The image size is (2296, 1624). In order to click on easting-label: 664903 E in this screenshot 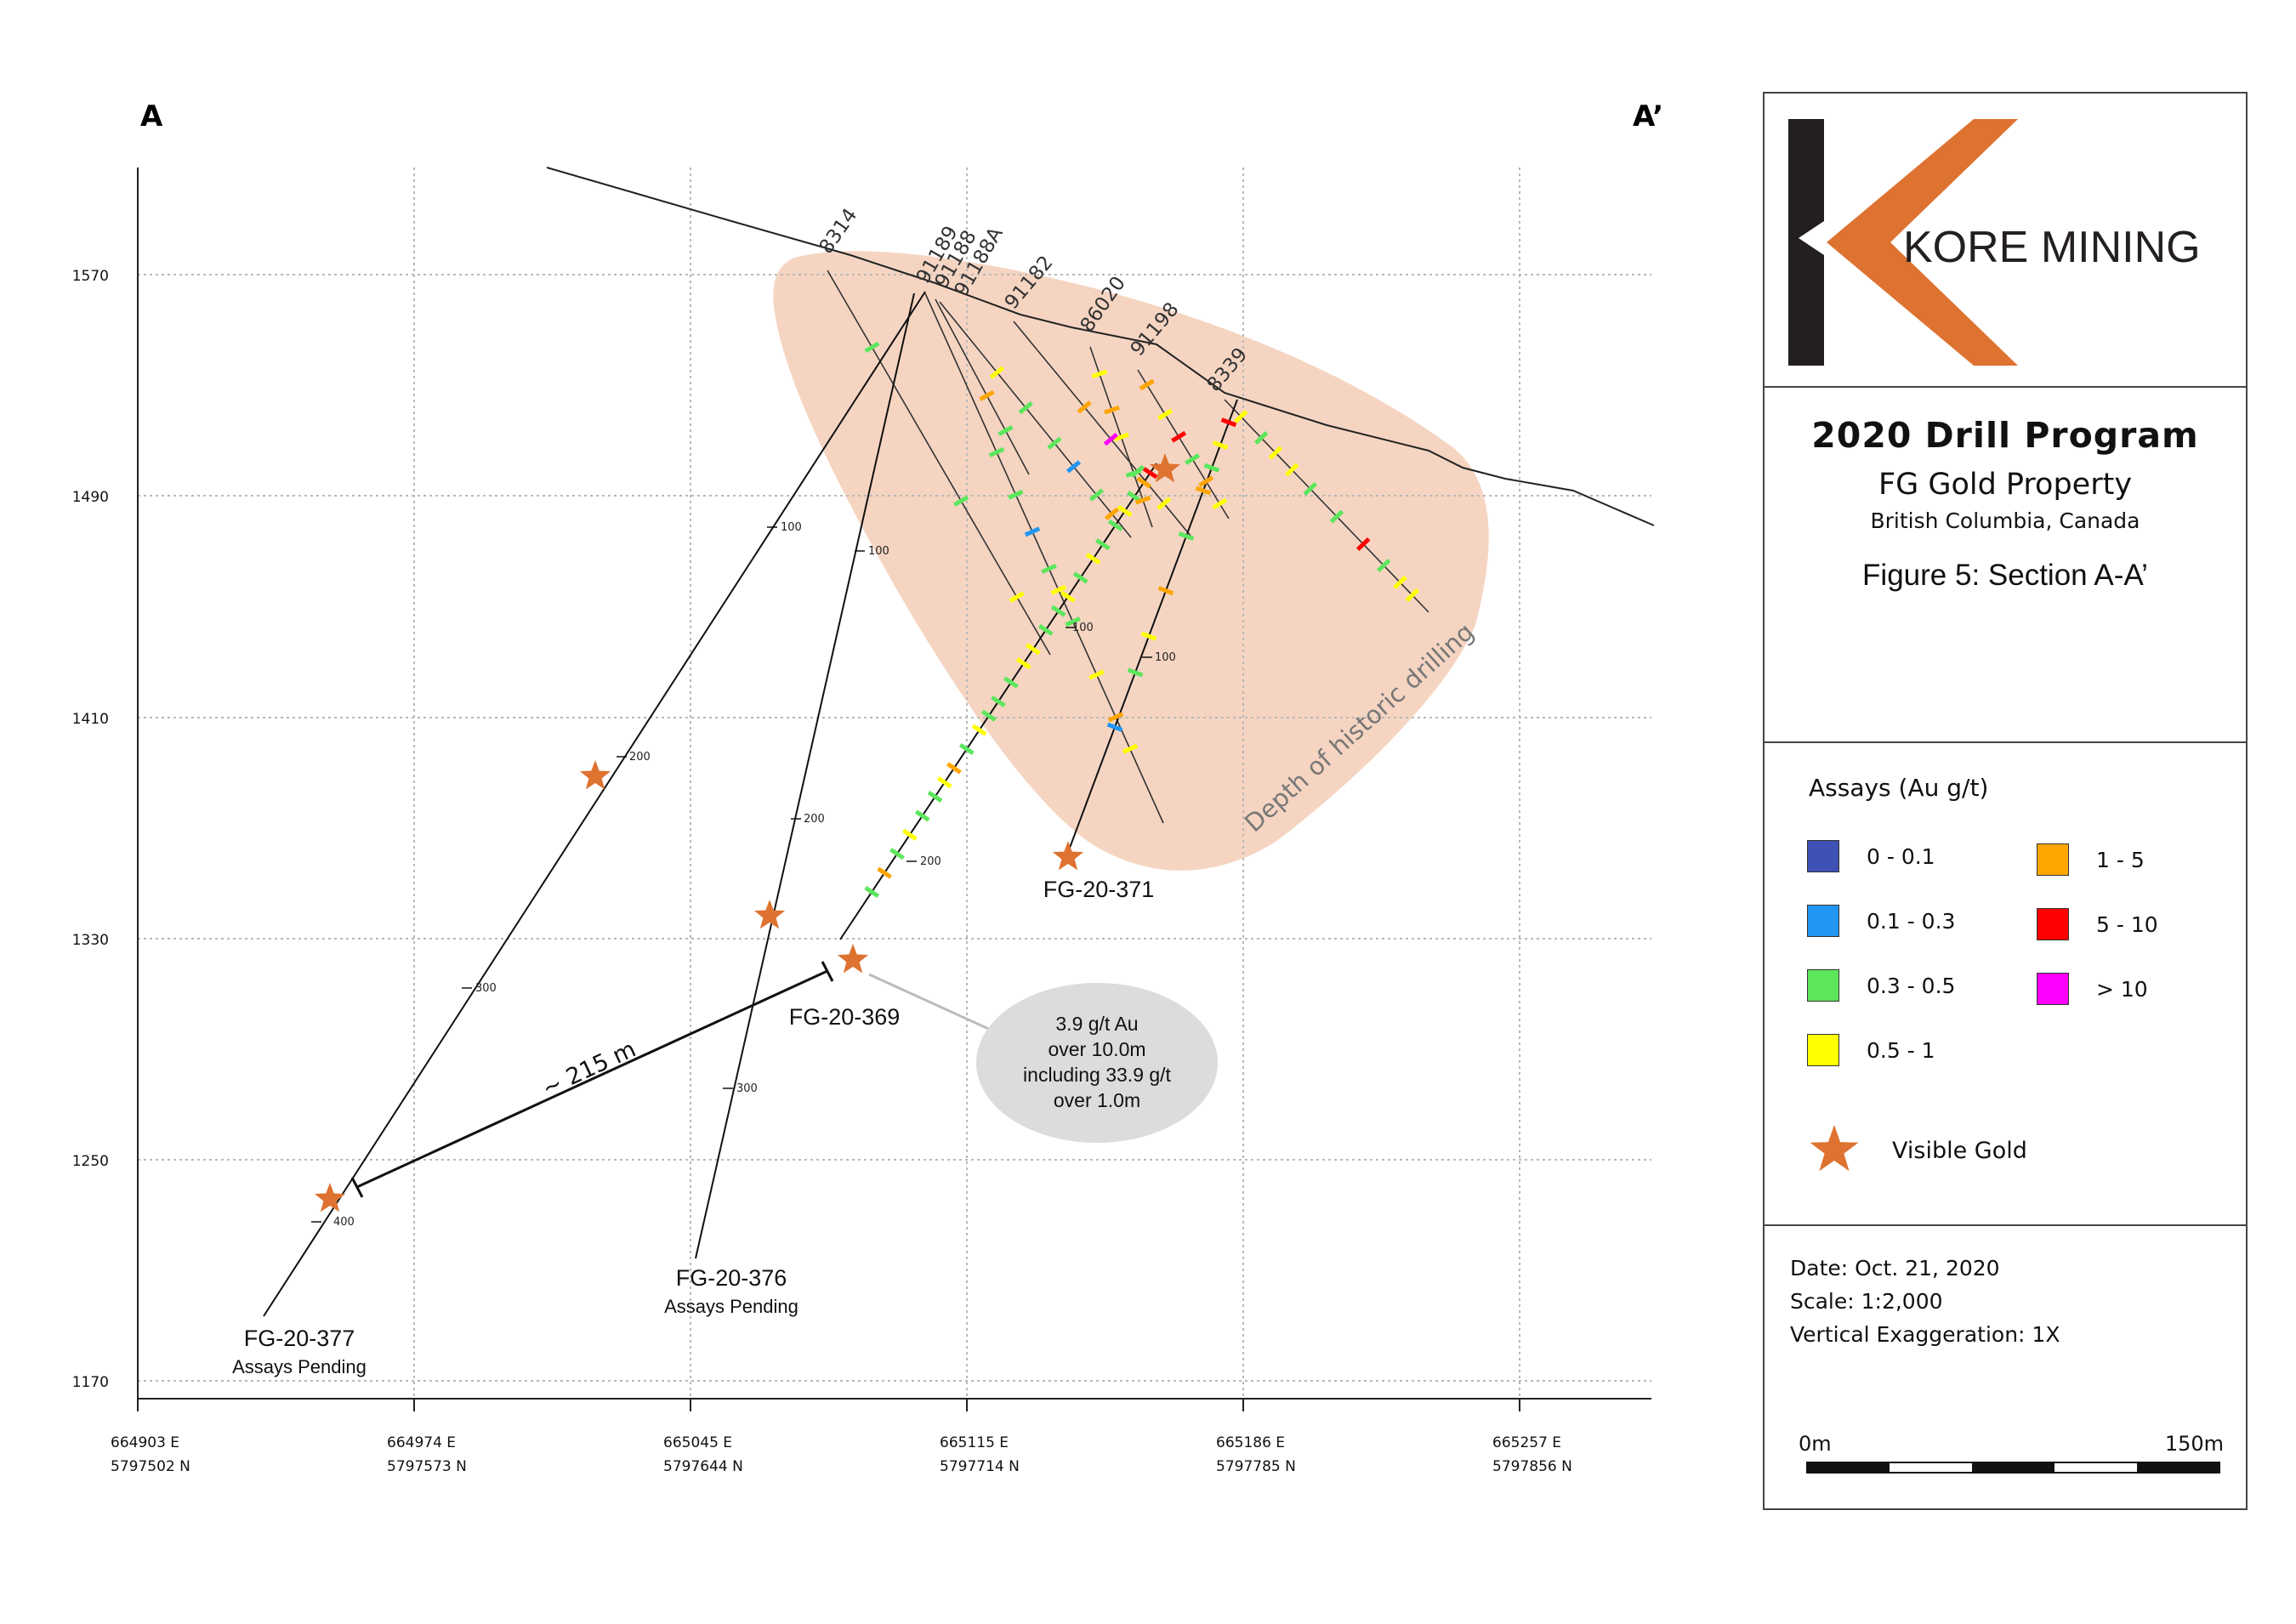, I will do `click(145, 1442)`.